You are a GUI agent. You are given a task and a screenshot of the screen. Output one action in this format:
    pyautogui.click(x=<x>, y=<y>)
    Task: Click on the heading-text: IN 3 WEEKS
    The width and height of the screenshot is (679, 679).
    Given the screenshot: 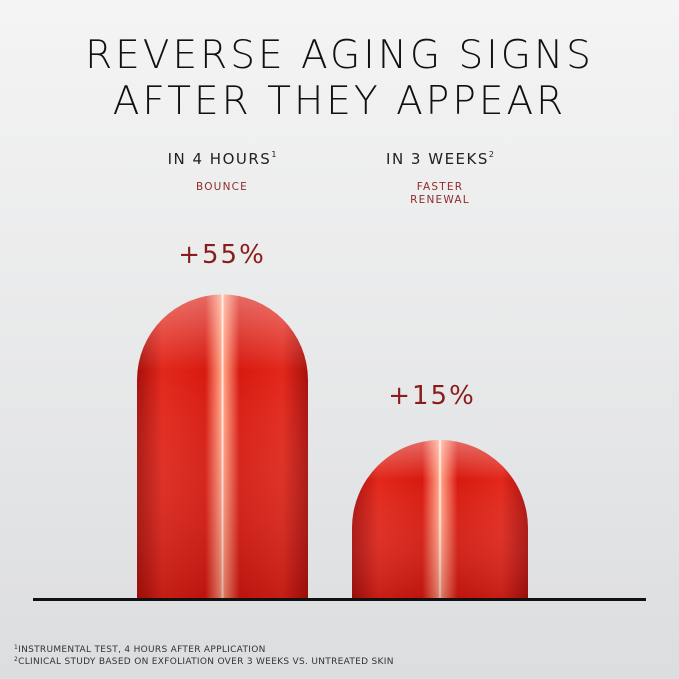 What is the action you would take?
    pyautogui.click(x=437, y=159)
    